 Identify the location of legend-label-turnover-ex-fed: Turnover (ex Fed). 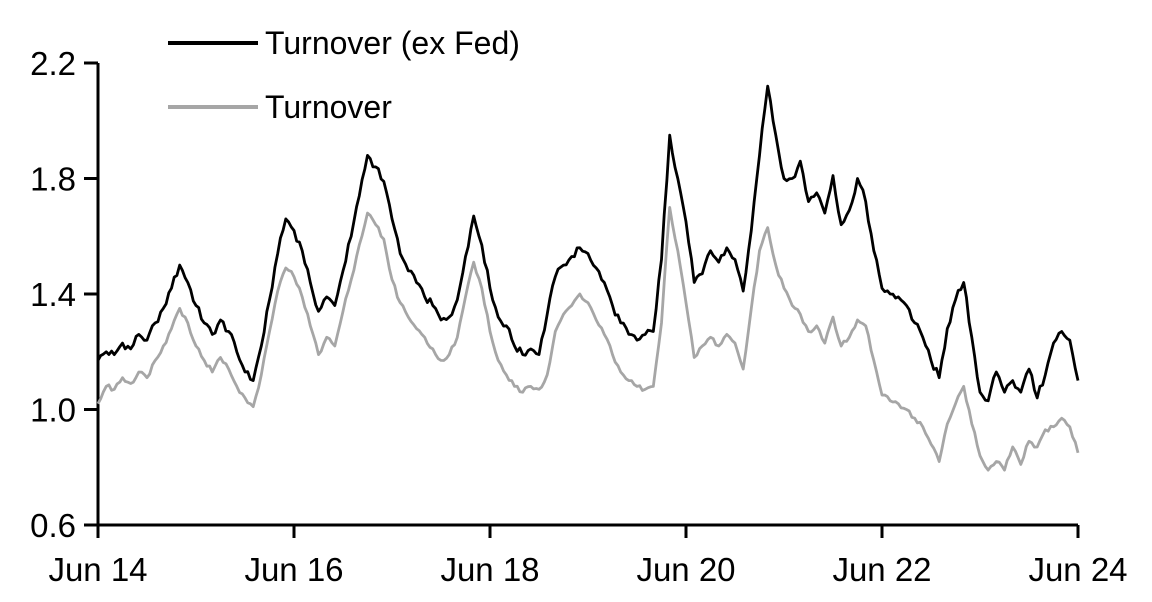
(392, 43).